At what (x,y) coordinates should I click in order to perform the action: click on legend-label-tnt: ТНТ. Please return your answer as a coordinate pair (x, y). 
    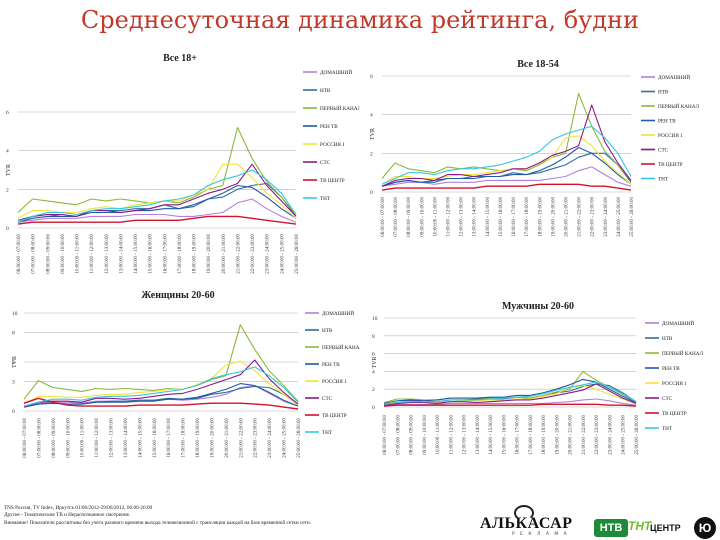
    Looking at the image, I should click on (327, 433).